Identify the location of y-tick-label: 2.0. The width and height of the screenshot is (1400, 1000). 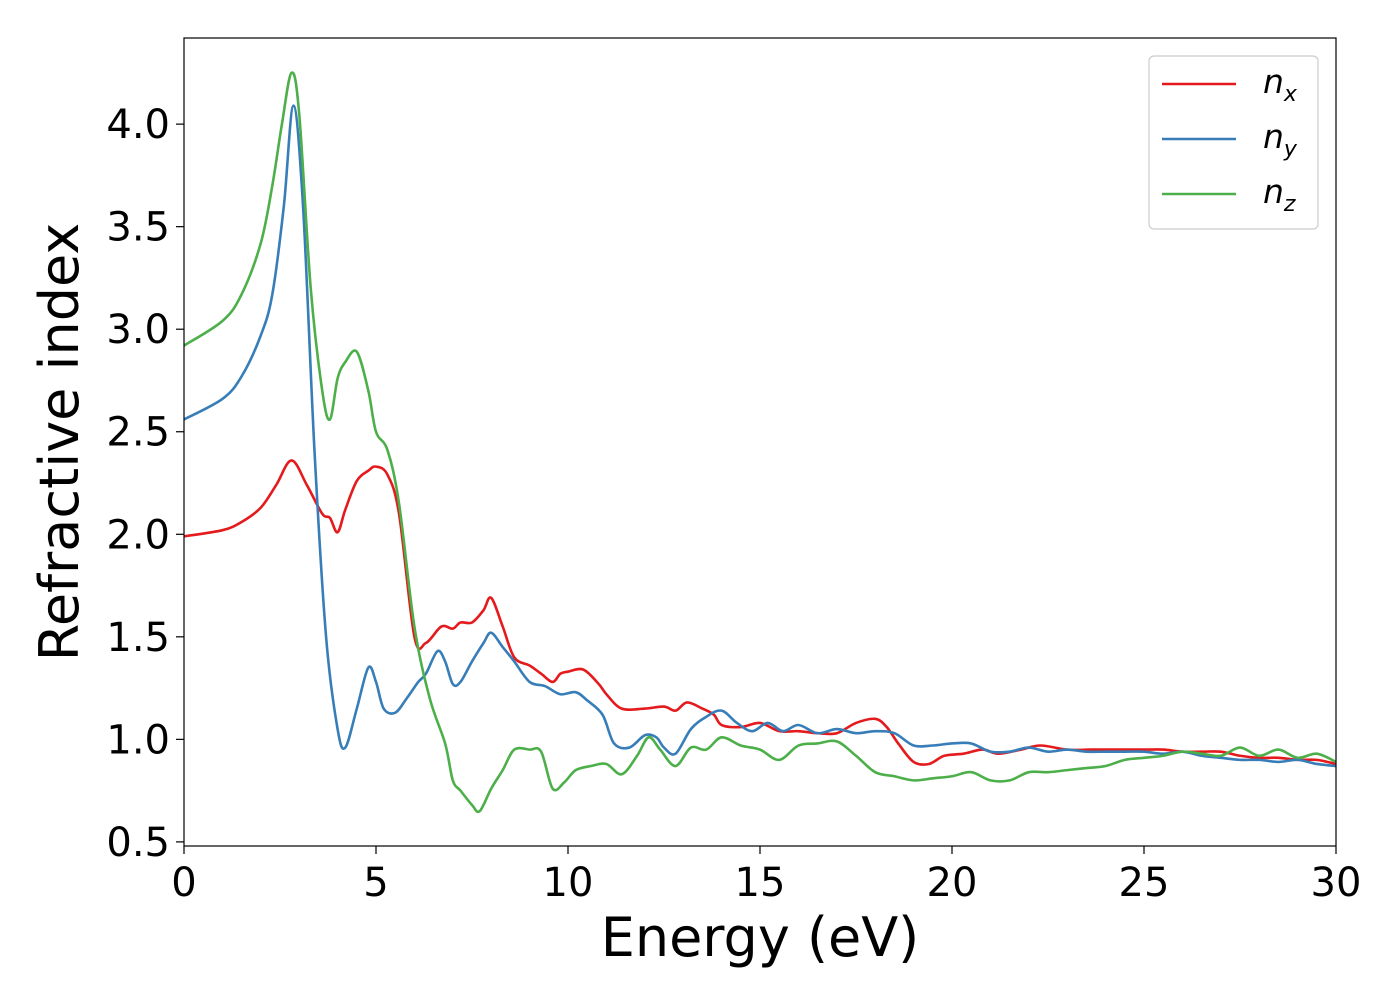
(138, 535).